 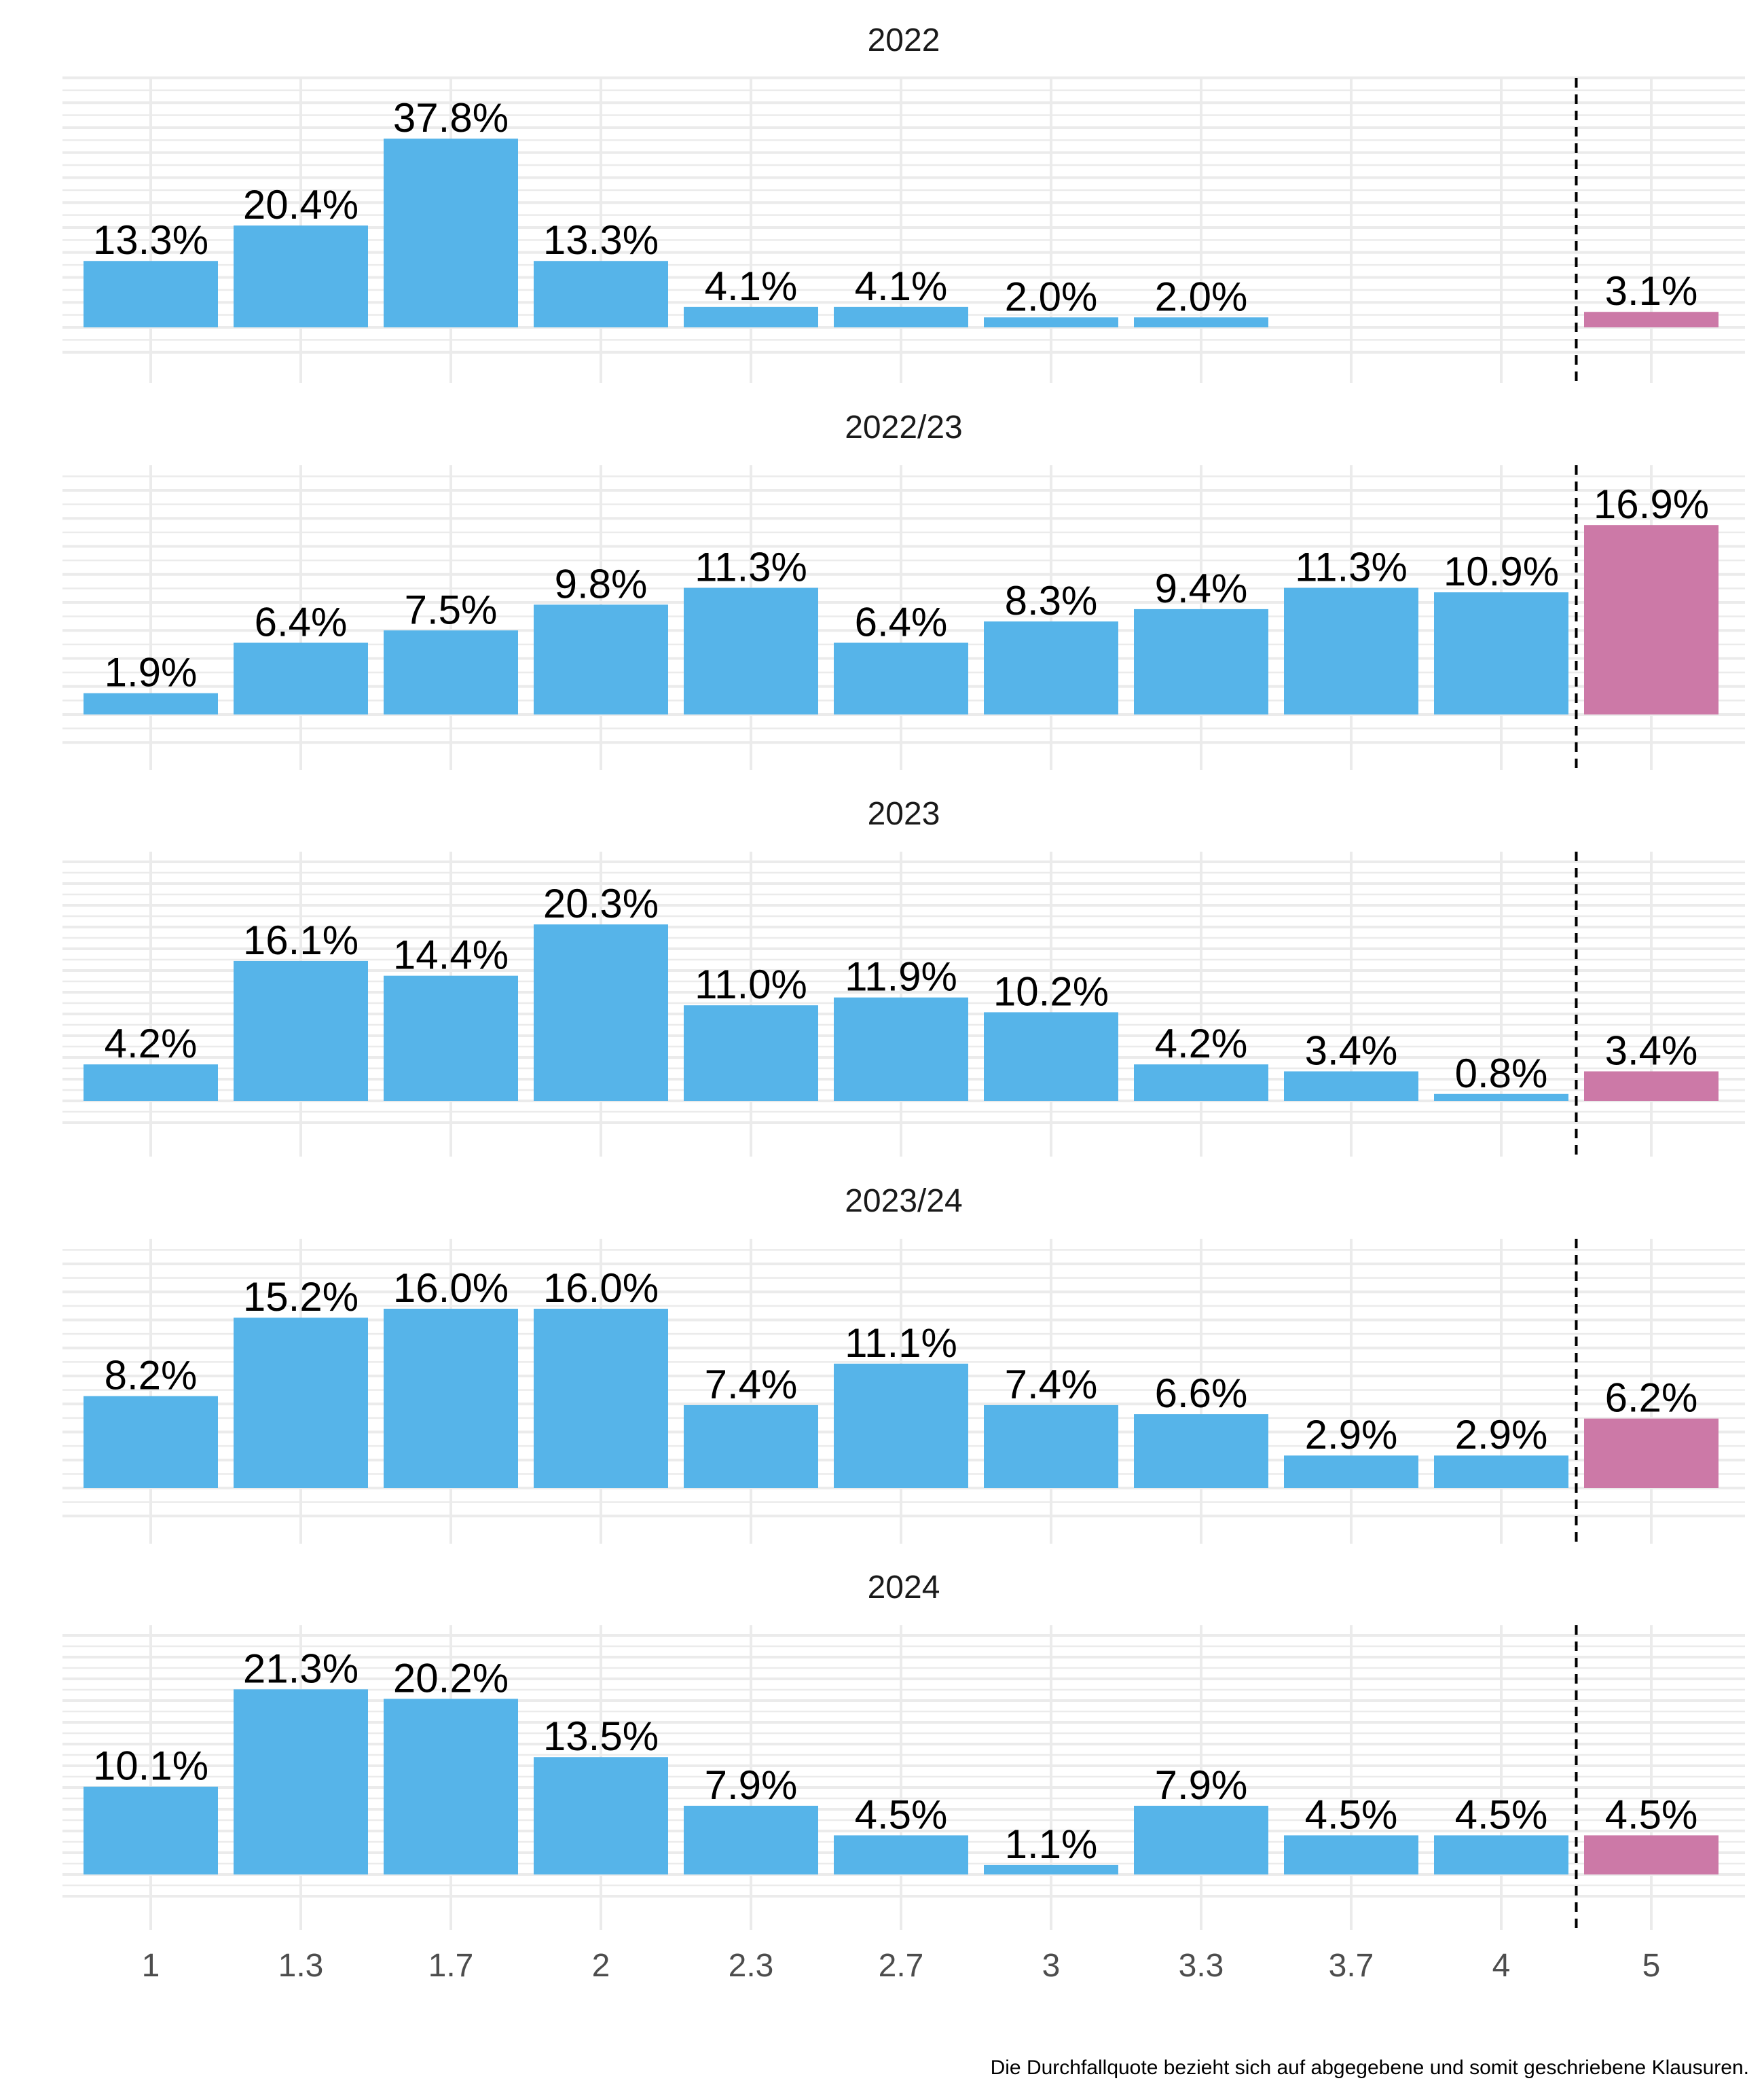 I want to click on data-label-3.7: 3.4%, so click(x=1351, y=1050).